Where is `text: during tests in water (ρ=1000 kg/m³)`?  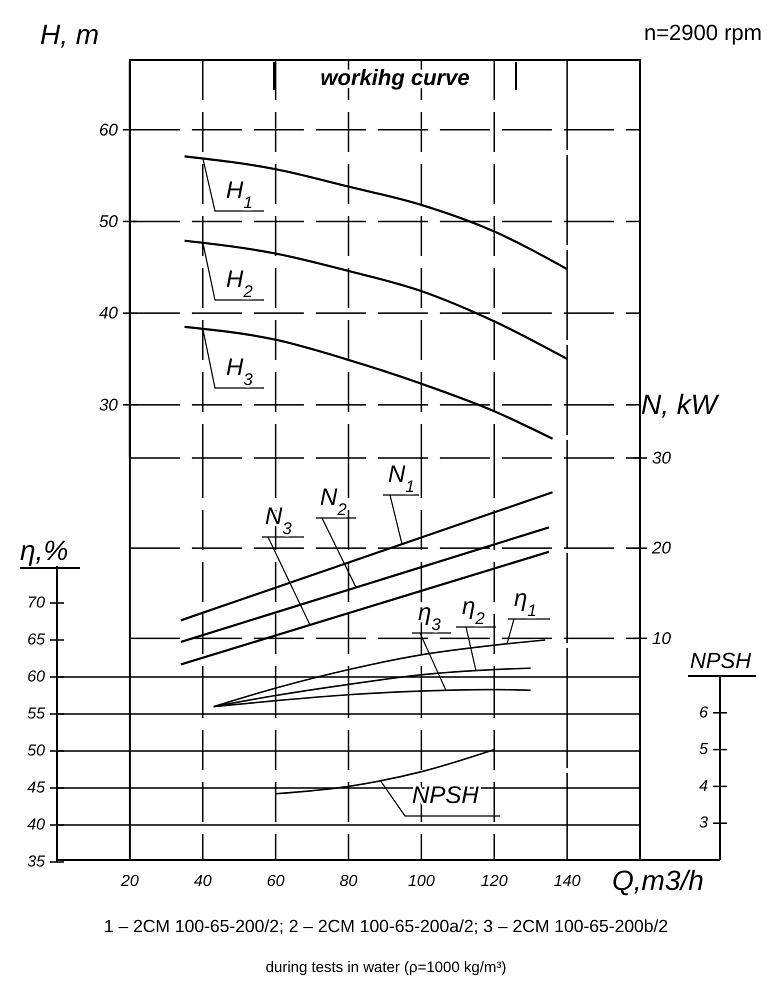
text: during tests in water (ρ=1000 kg/m³) is located at coordinates (386, 967).